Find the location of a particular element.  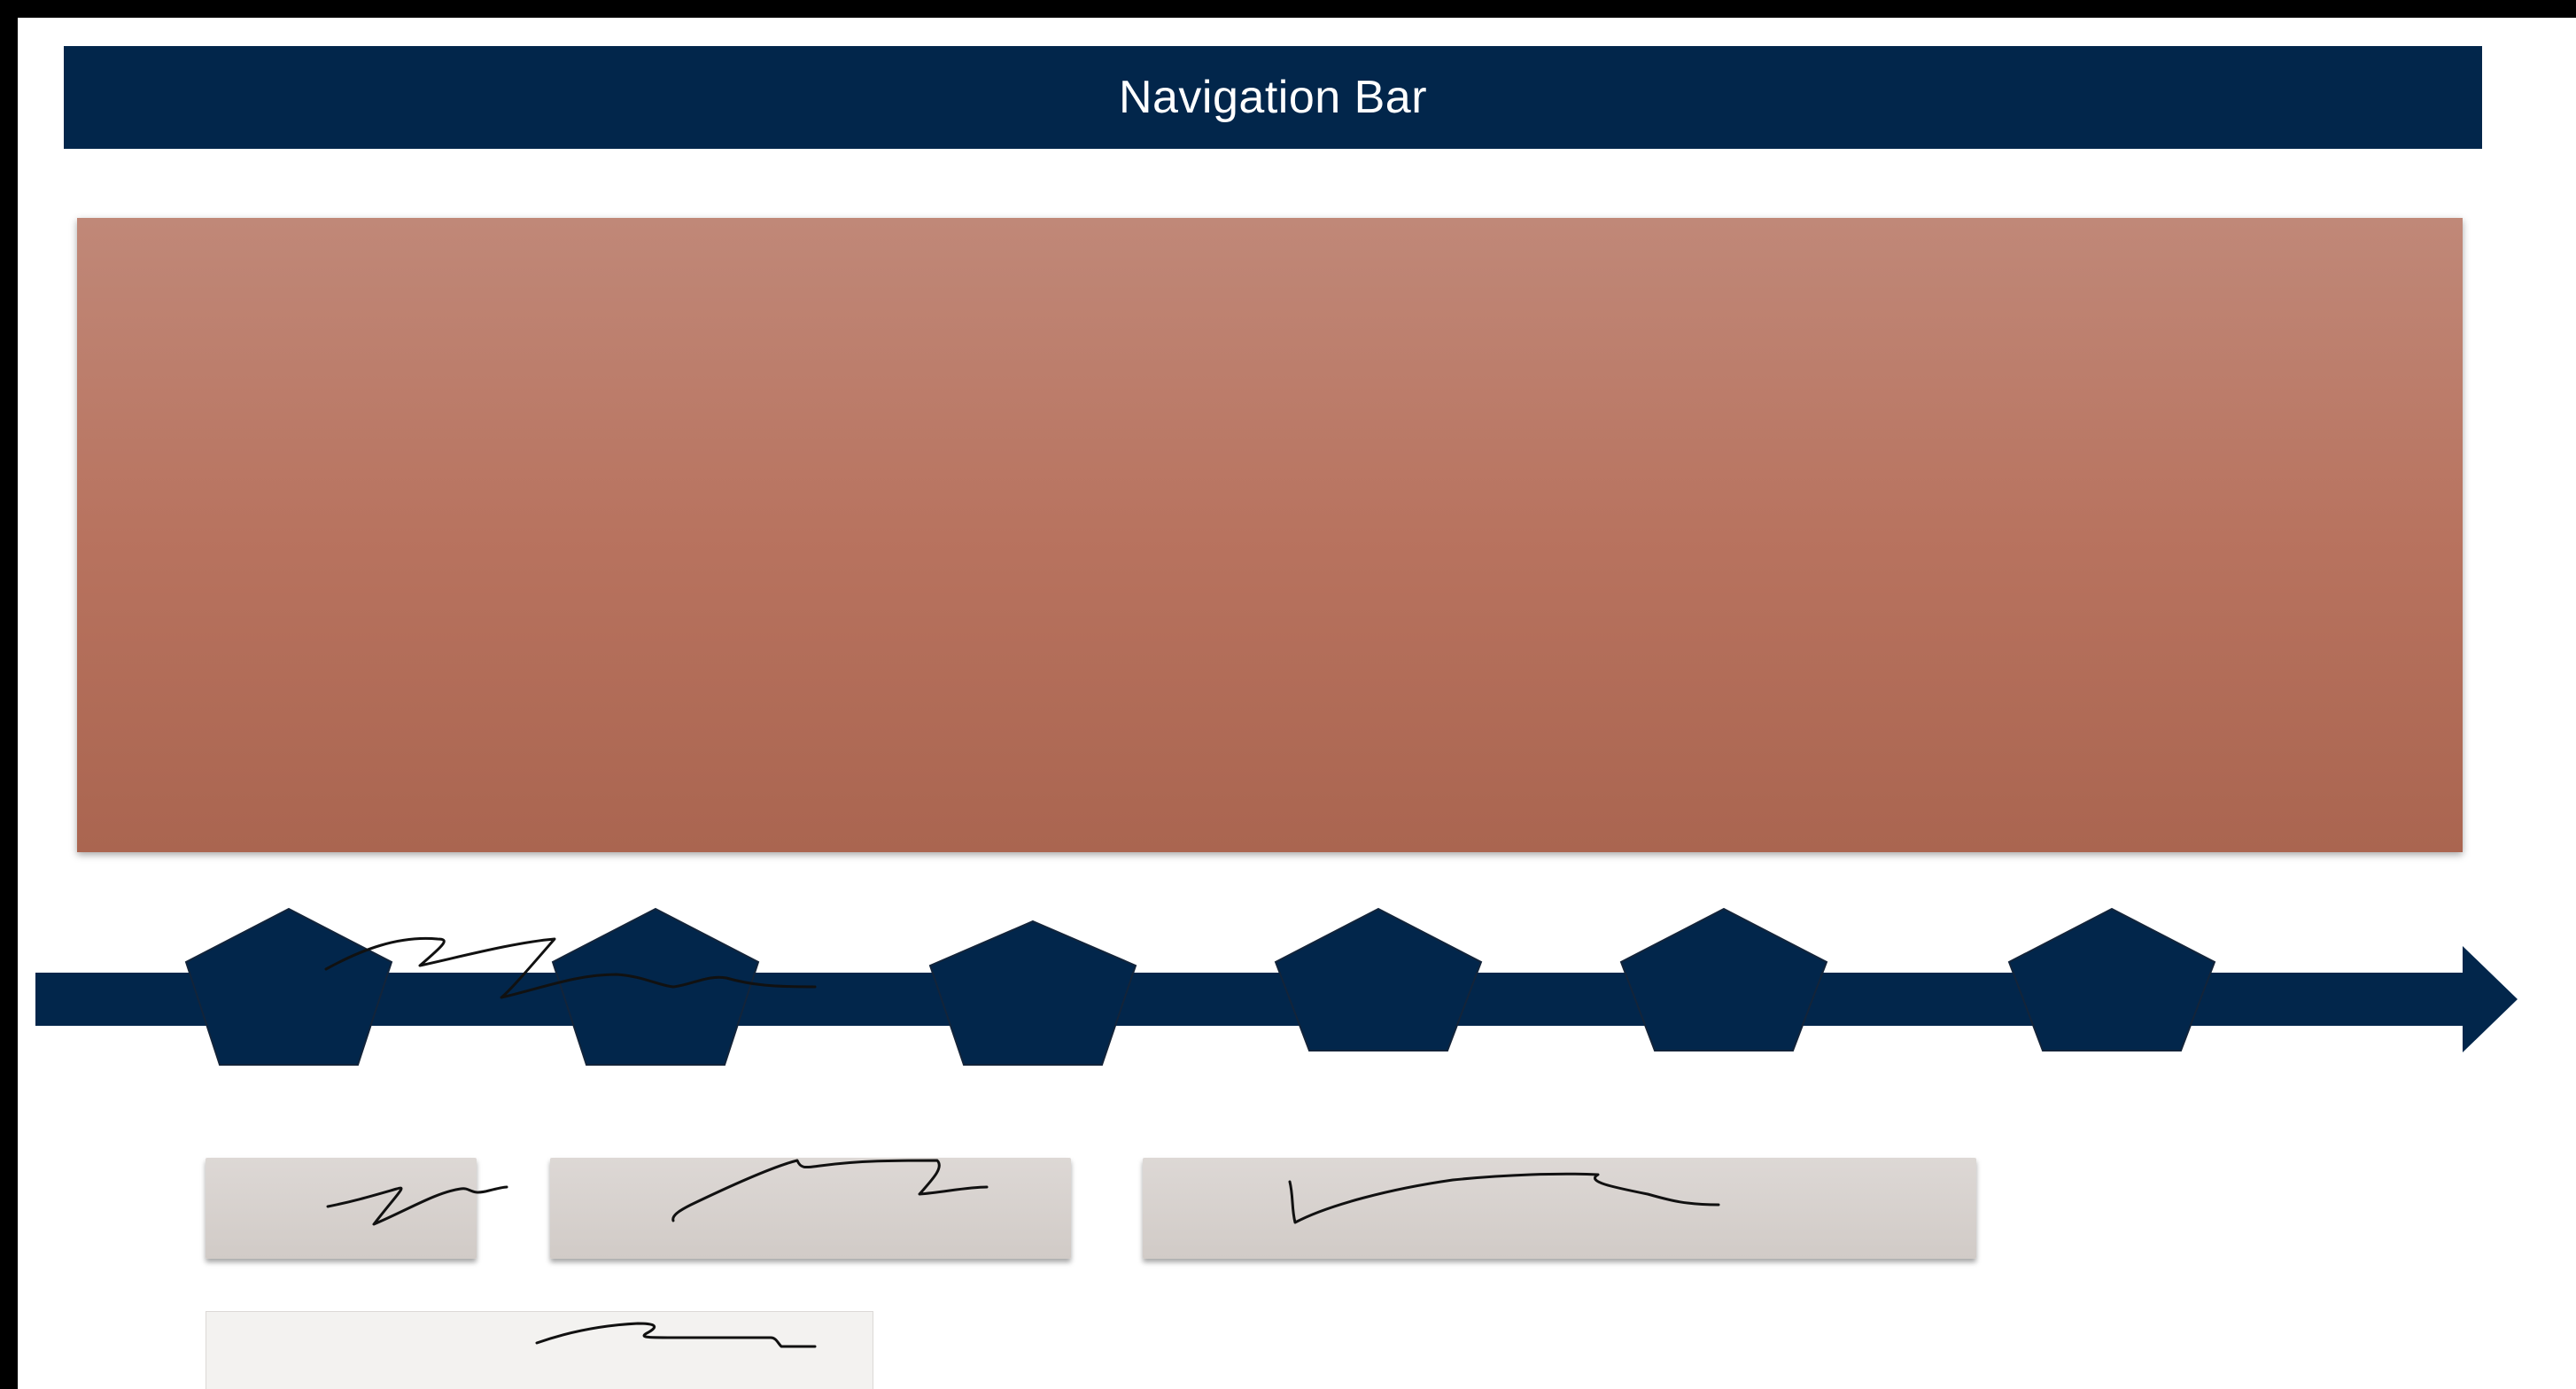

timeline is located at coordinates (1276, 986).